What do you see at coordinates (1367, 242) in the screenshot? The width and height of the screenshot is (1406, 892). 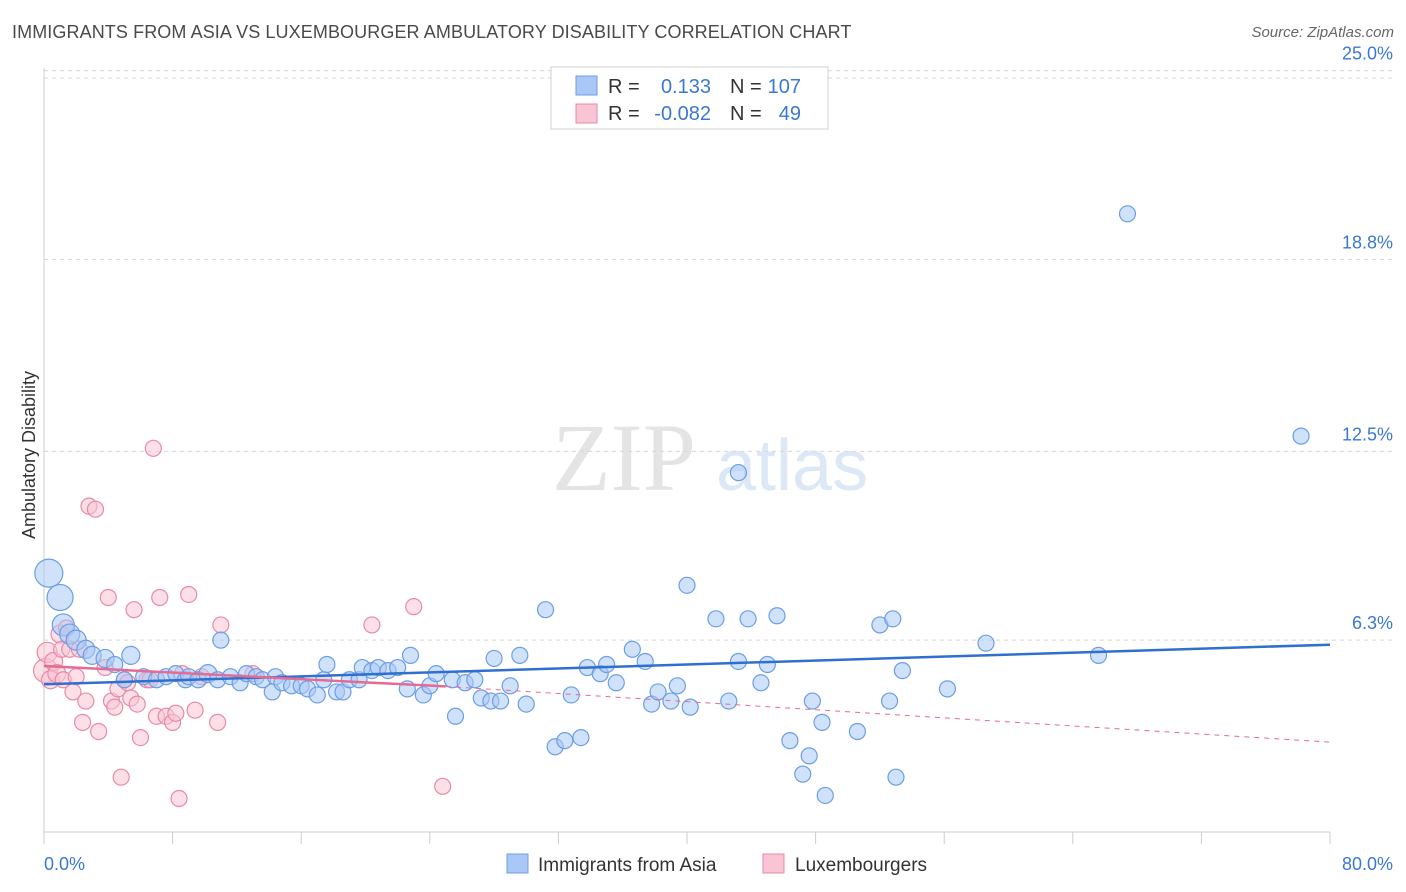 I see `y-tick-label: 18.8%` at bounding box center [1367, 242].